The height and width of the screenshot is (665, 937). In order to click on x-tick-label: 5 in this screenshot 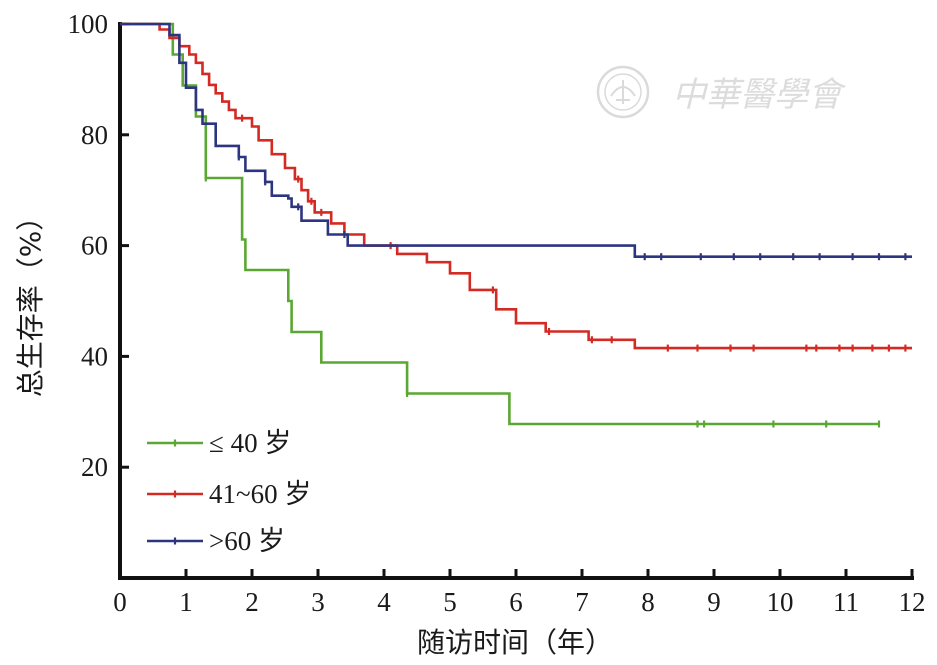, I will do `click(450, 602)`.